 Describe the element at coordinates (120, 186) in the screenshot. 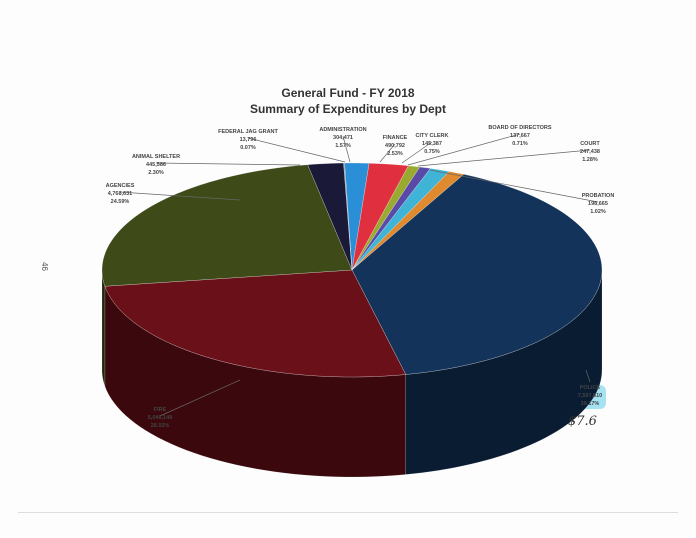

I see `data-label-label: AGENCIES` at that location.